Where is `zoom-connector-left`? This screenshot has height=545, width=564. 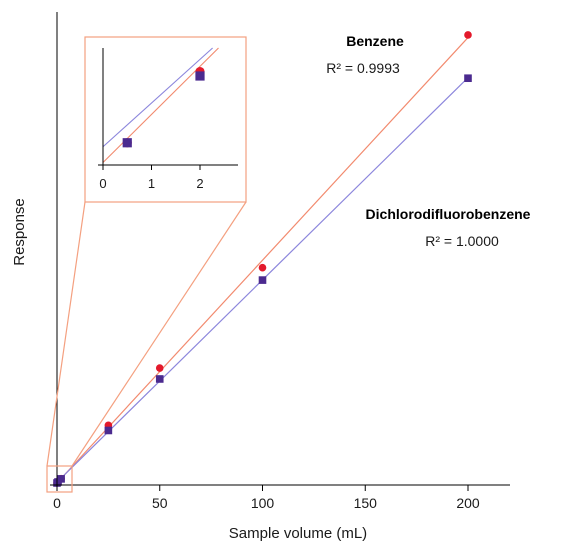
zoom-connector-left is located at coordinates (66, 334).